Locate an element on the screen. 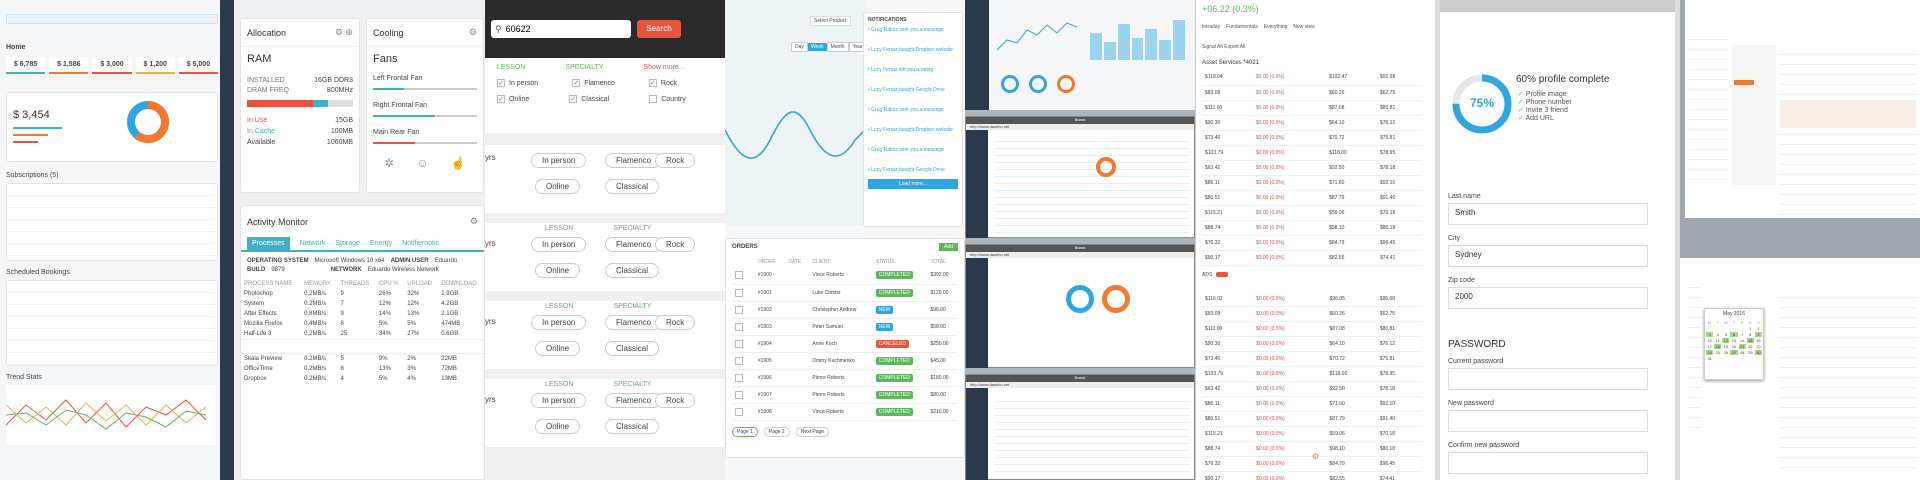 This screenshot has height=480, width=1920. stat-card: $ 5,000 is located at coordinates (198, 65).